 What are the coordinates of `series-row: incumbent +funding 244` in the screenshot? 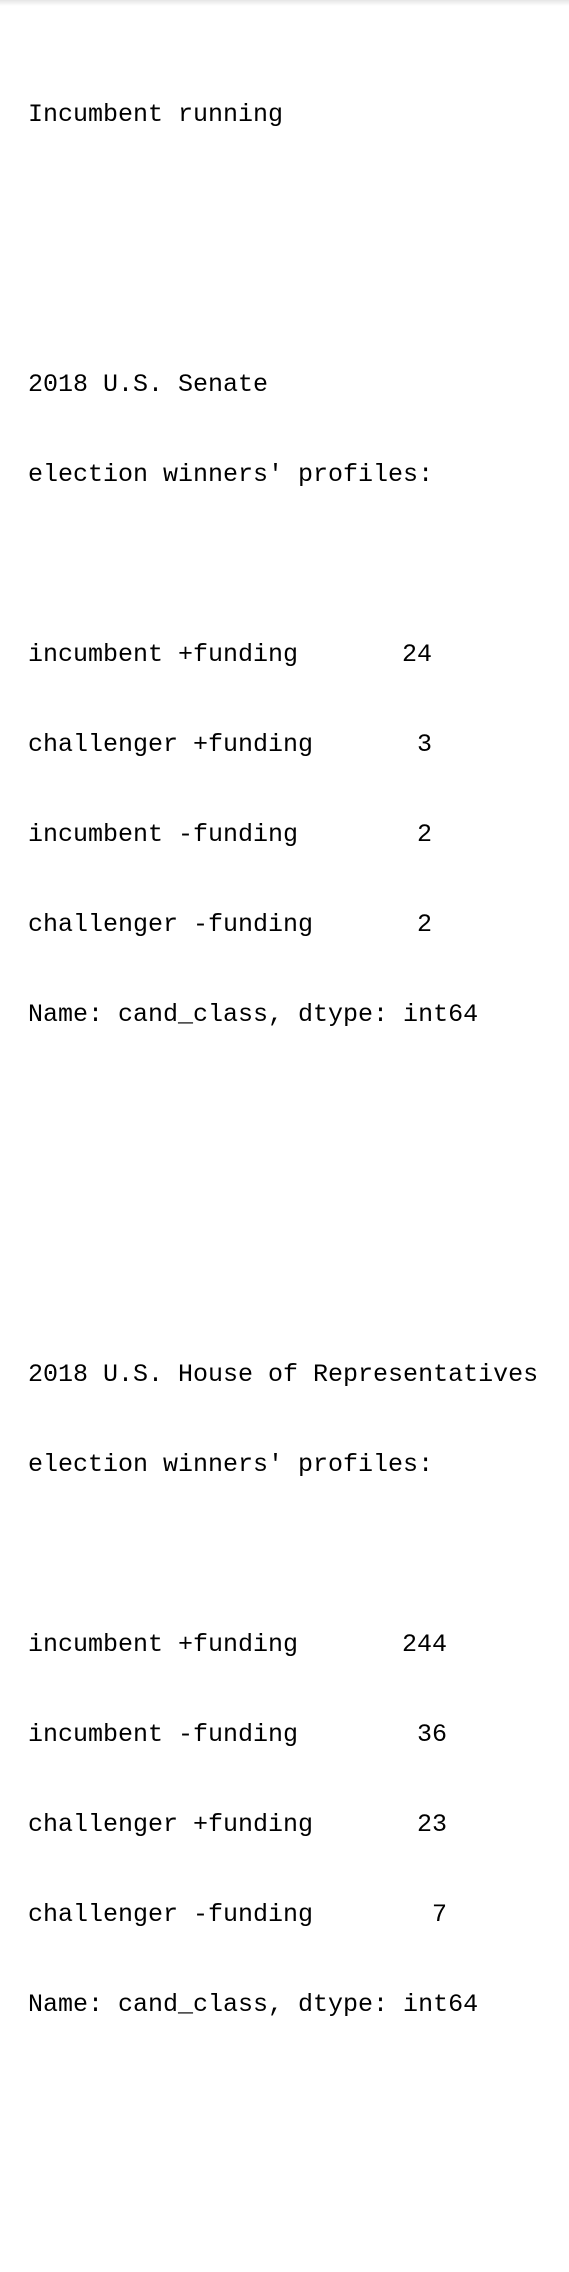 It's located at (283, 1645).